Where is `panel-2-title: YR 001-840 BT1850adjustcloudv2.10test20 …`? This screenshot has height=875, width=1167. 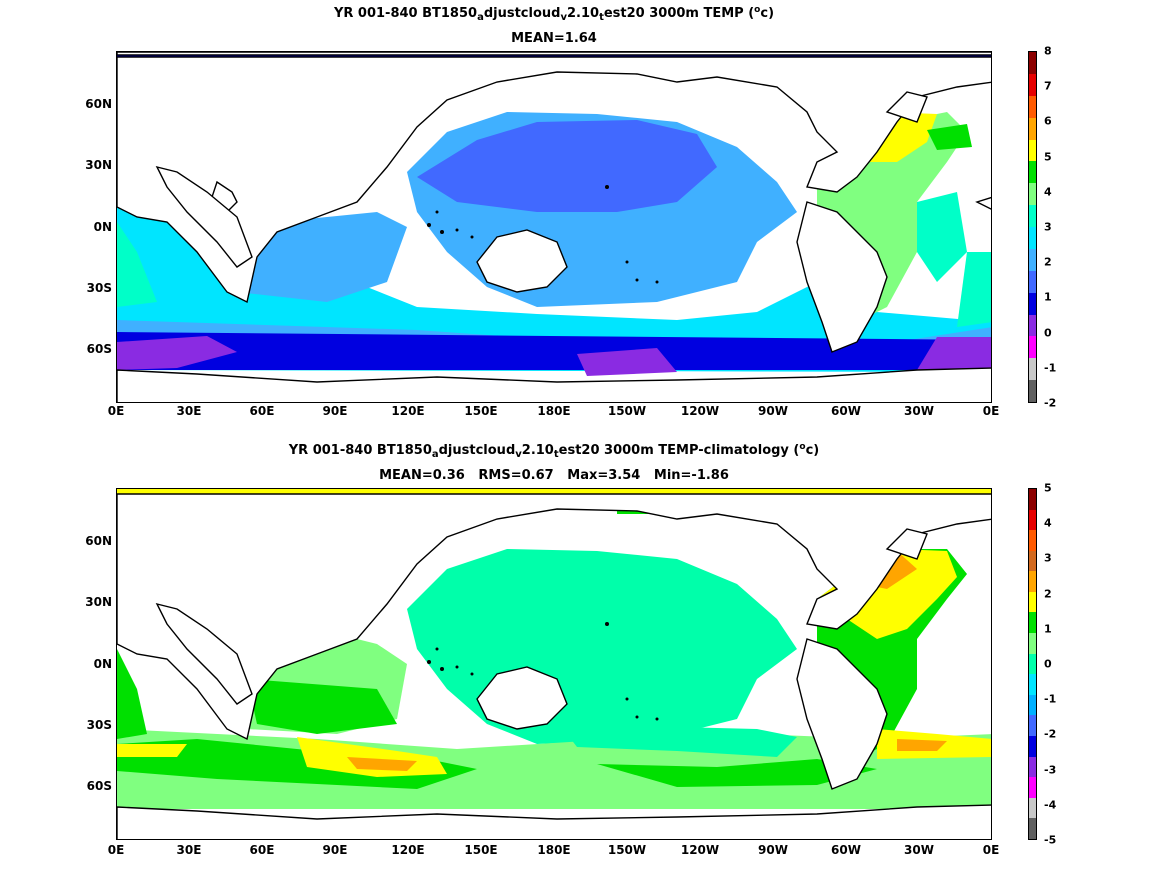 panel-2-title: YR 001-840 BT1850adjustcloudv2.10test20 … is located at coordinates (554, 451).